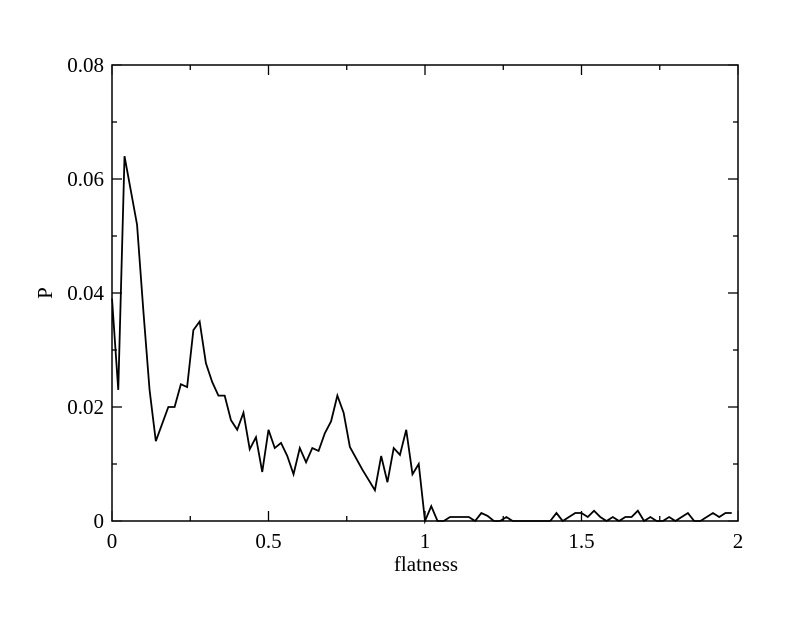 This screenshot has width=792, height=617. I want to click on x-tick-label: 0, so click(112, 541).